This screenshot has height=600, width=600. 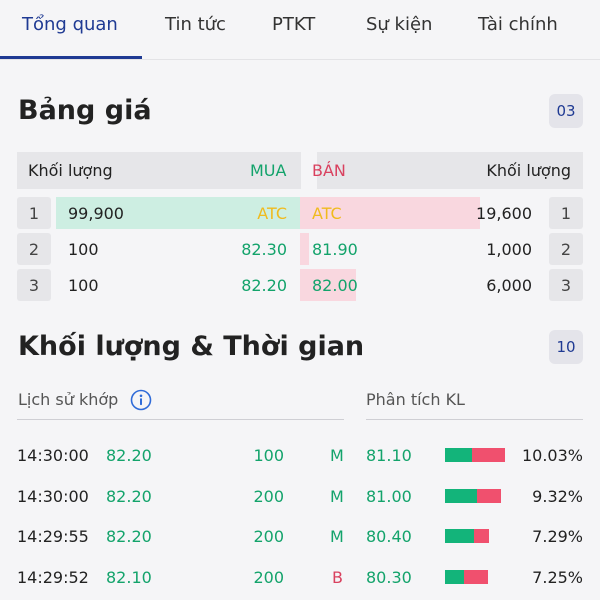 What do you see at coordinates (70, 170) in the screenshot?
I see `buy-volume-header: Khối lượng` at bounding box center [70, 170].